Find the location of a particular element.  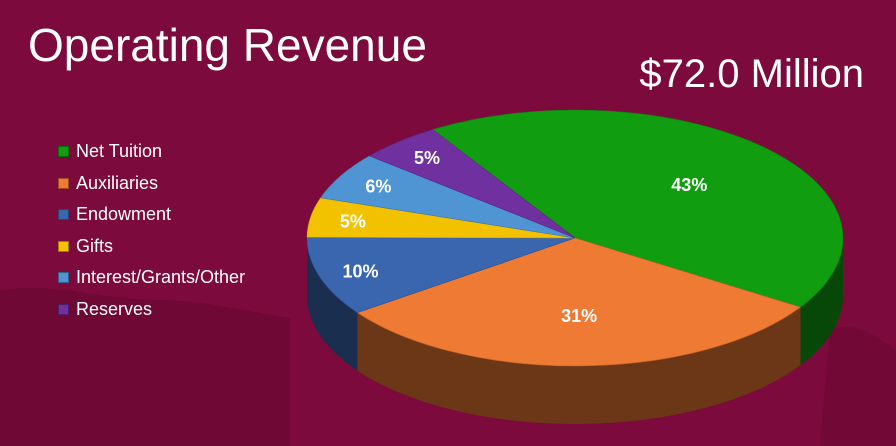

legend-item: Gifts is located at coordinates (151, 247).